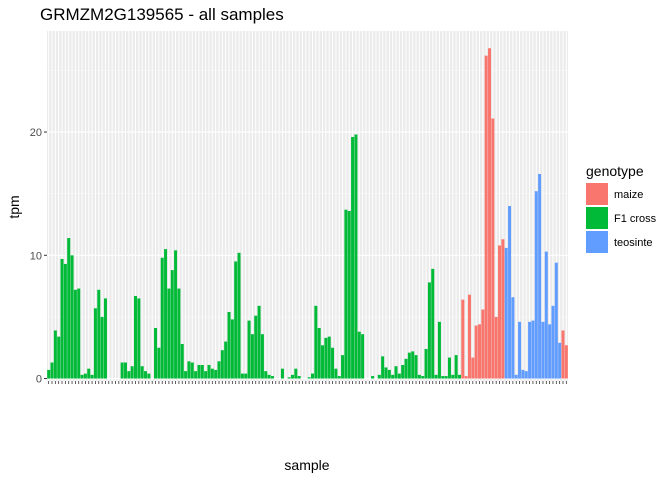 This screenshot has width=672, height=480. Describe the element at coordinates (633, 243) in the screenshot. I see `legend-label-teosinte: teosinte` at that location.